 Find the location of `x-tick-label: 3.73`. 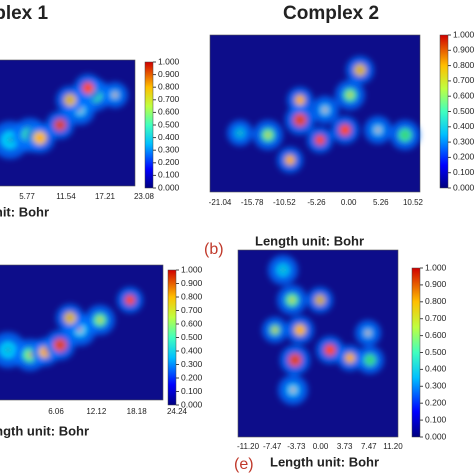

x-tick-label: 3.73 is located at coordinates (345, 446).